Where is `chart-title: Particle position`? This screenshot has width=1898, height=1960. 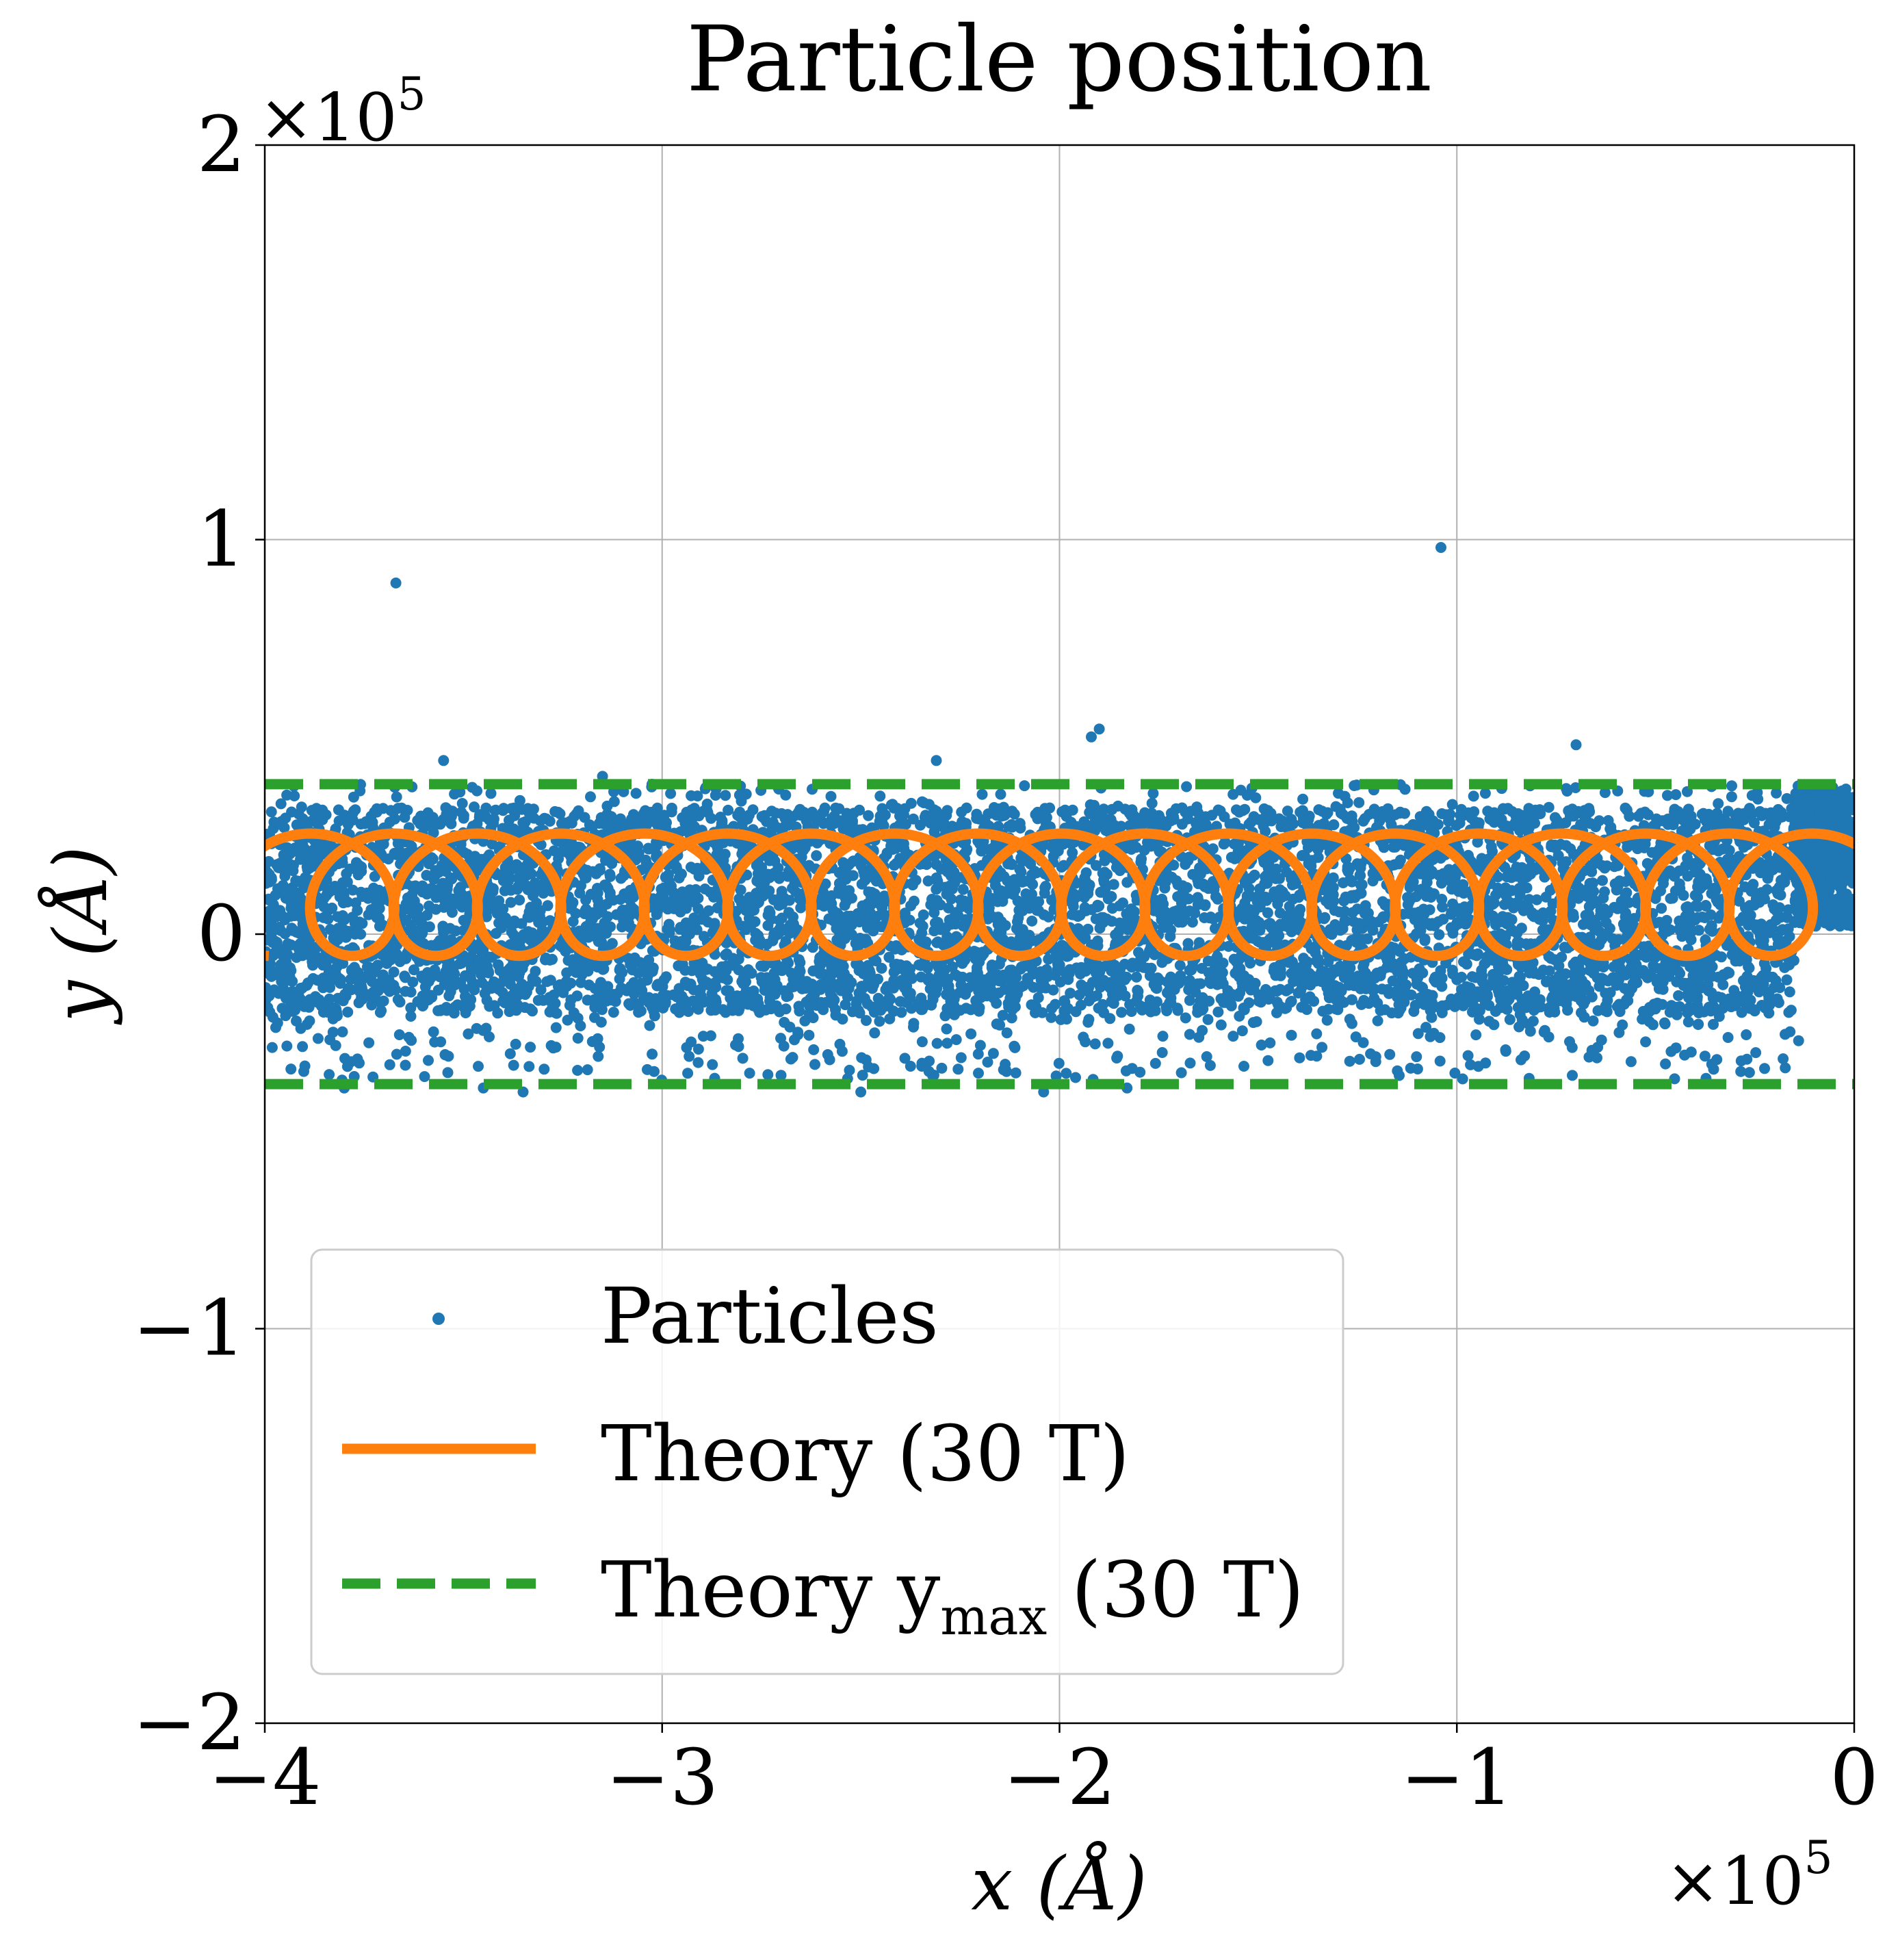 chart-title: Particle position is located at coordinates (1059, 59).